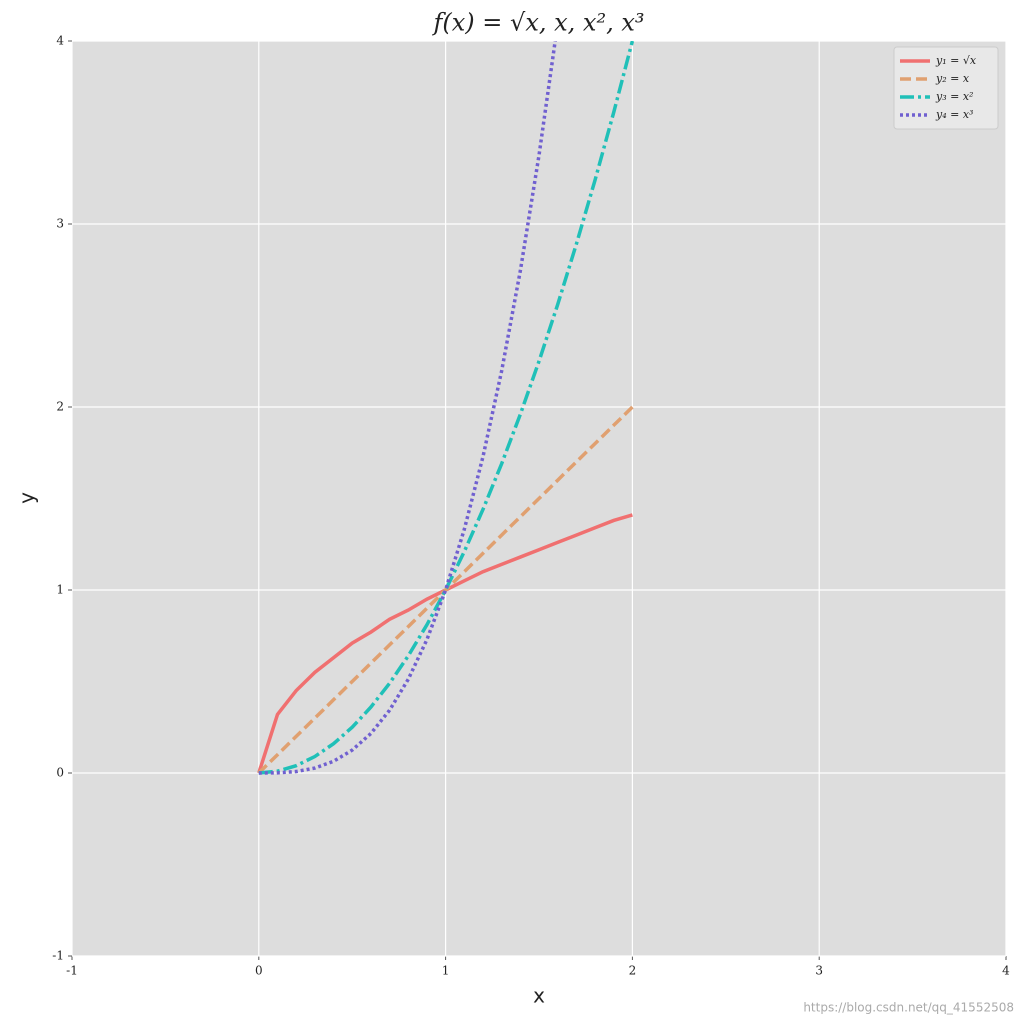  I want to click on x-tick-label: 0, so click(259, 971).